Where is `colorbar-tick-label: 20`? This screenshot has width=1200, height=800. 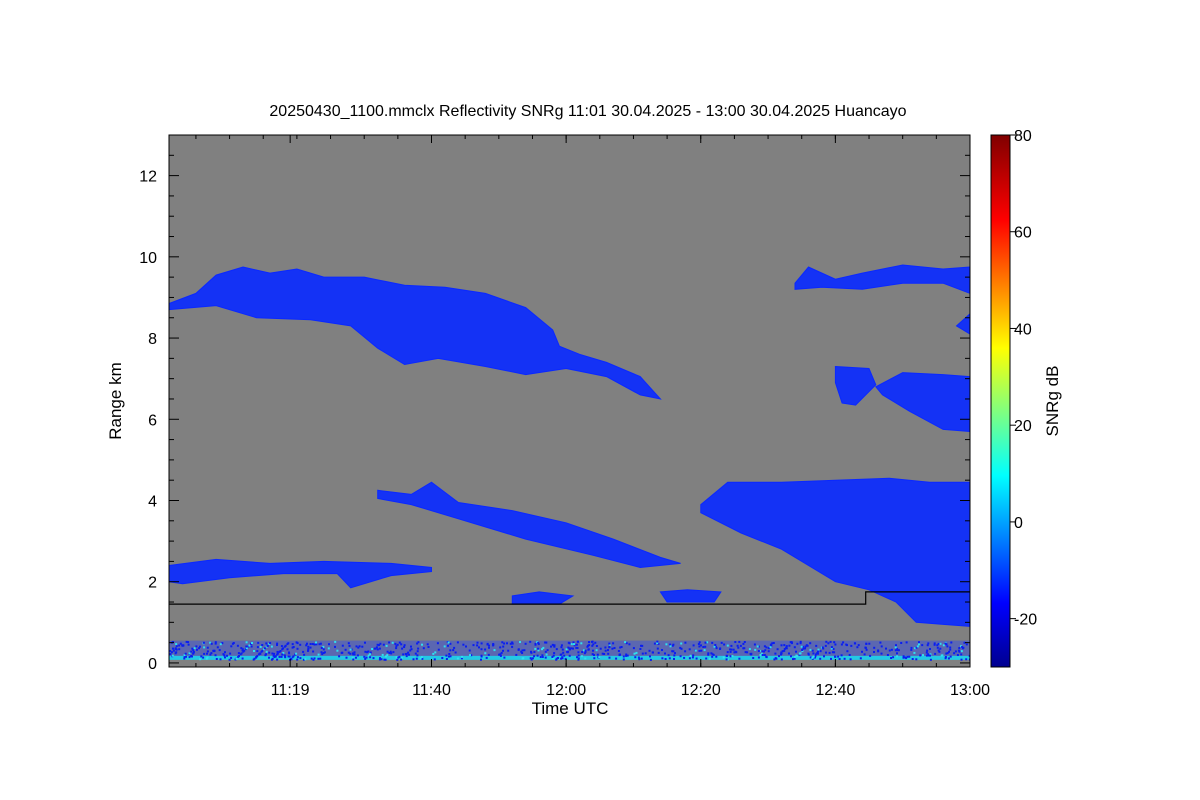
colorbar-tick-label: 20 is located at coordinates (1023, 426).